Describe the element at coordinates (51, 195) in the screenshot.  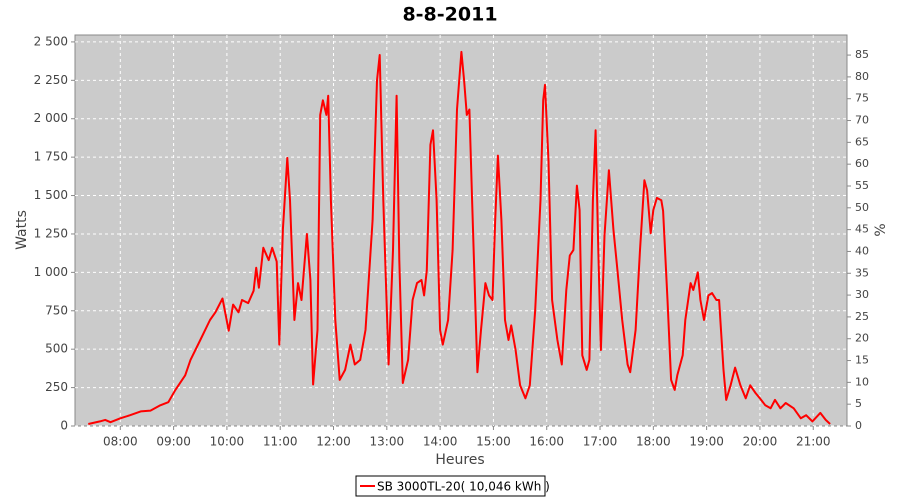
I see `y-tick-label: 1 500` at that location.